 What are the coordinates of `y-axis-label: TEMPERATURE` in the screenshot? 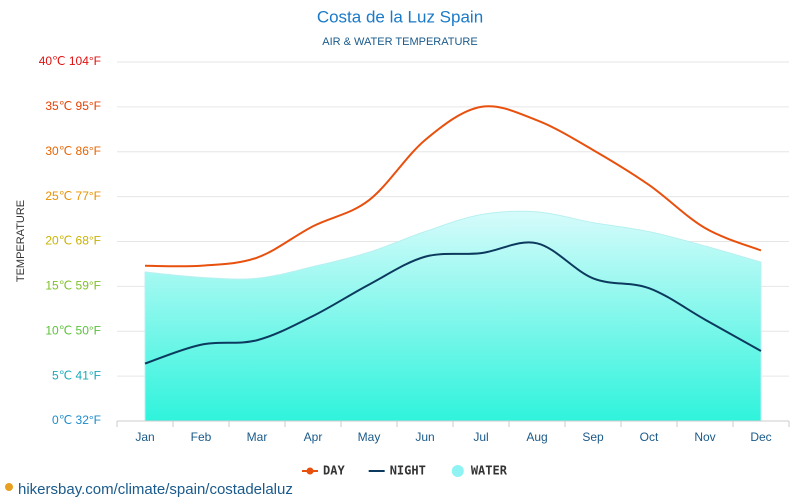 It's located at (21, 241).